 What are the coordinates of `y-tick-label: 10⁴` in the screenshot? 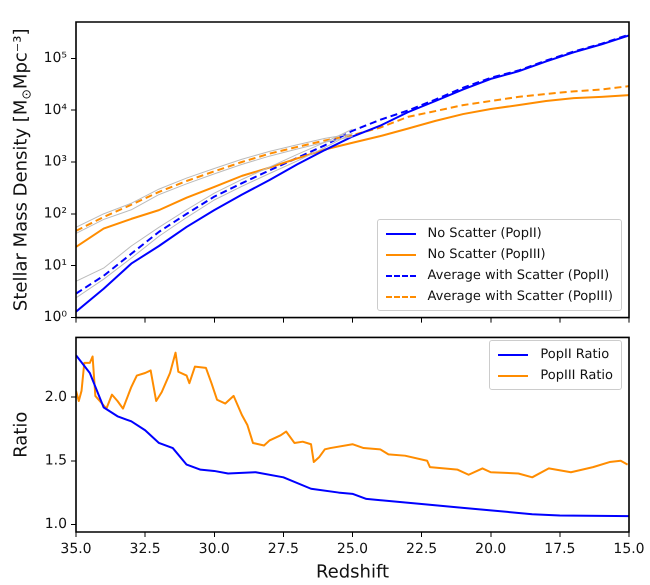 It's located at (56, 110).